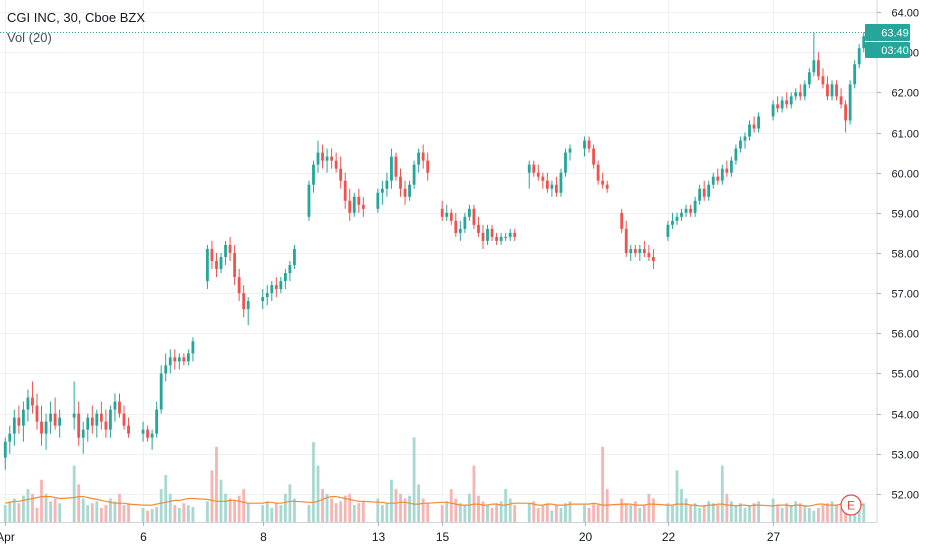  What do you see at coordinates (438, 533) in the screenshot?
I see `time-axis: Apr 6 8 13 15 20 22 27` at bounding box center [438, 533].